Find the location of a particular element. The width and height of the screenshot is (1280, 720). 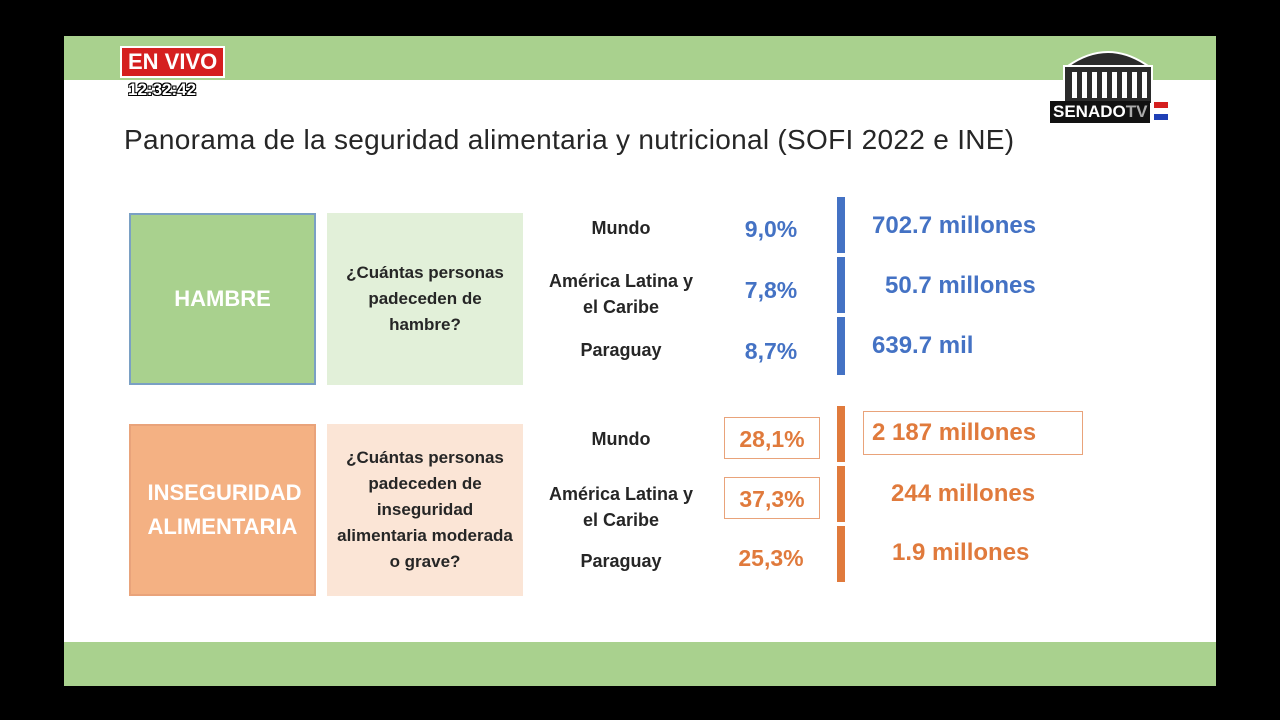

hambre-region-alc: América Latina y el Caribe is located at coordinates (621, 294).